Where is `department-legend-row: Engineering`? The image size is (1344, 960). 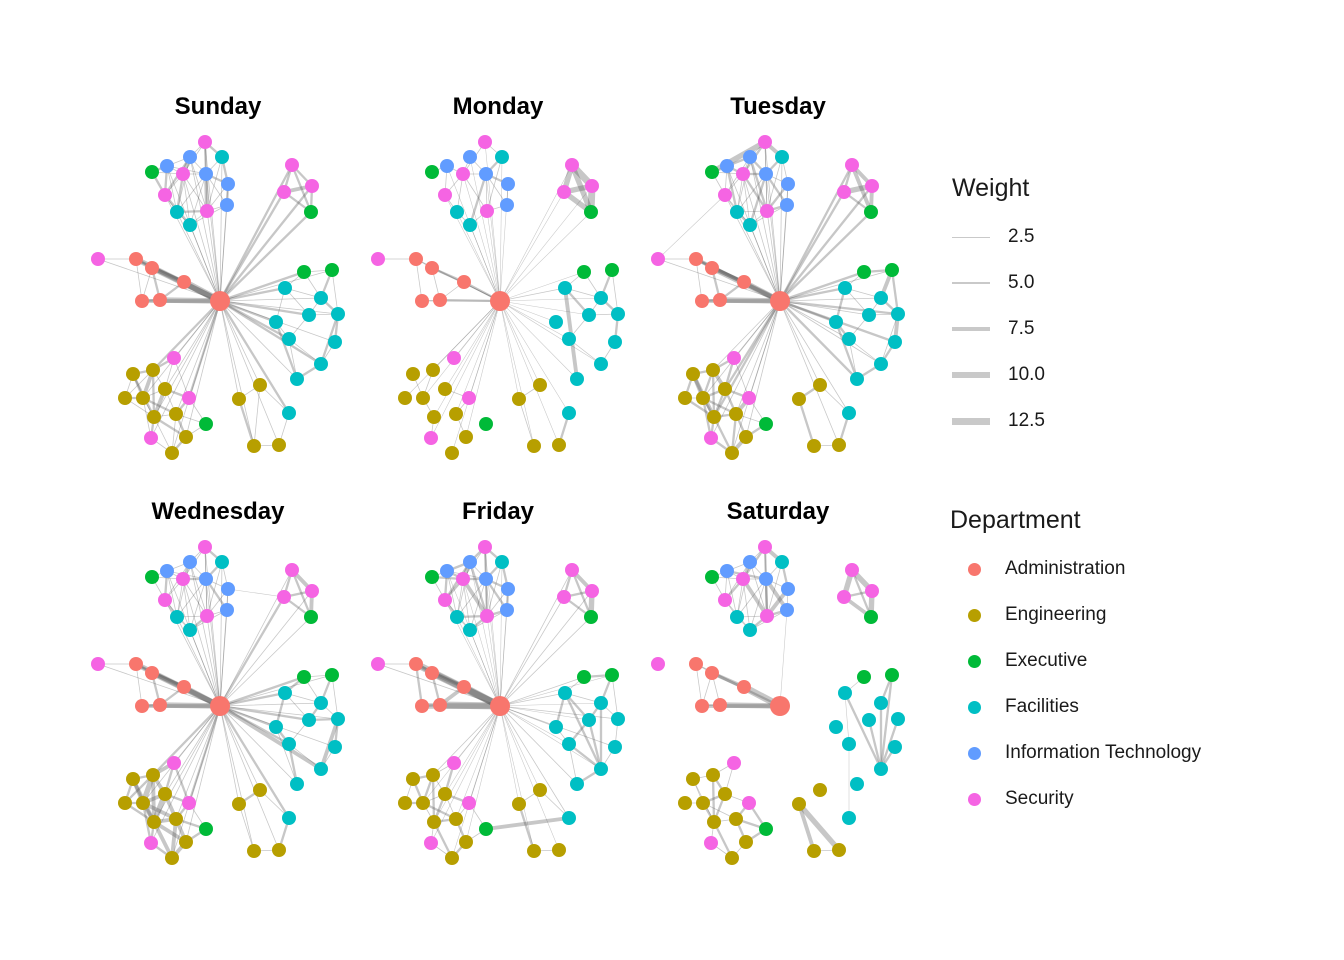 department-legend-row: Engineering is located at coordinates (1115, 615).